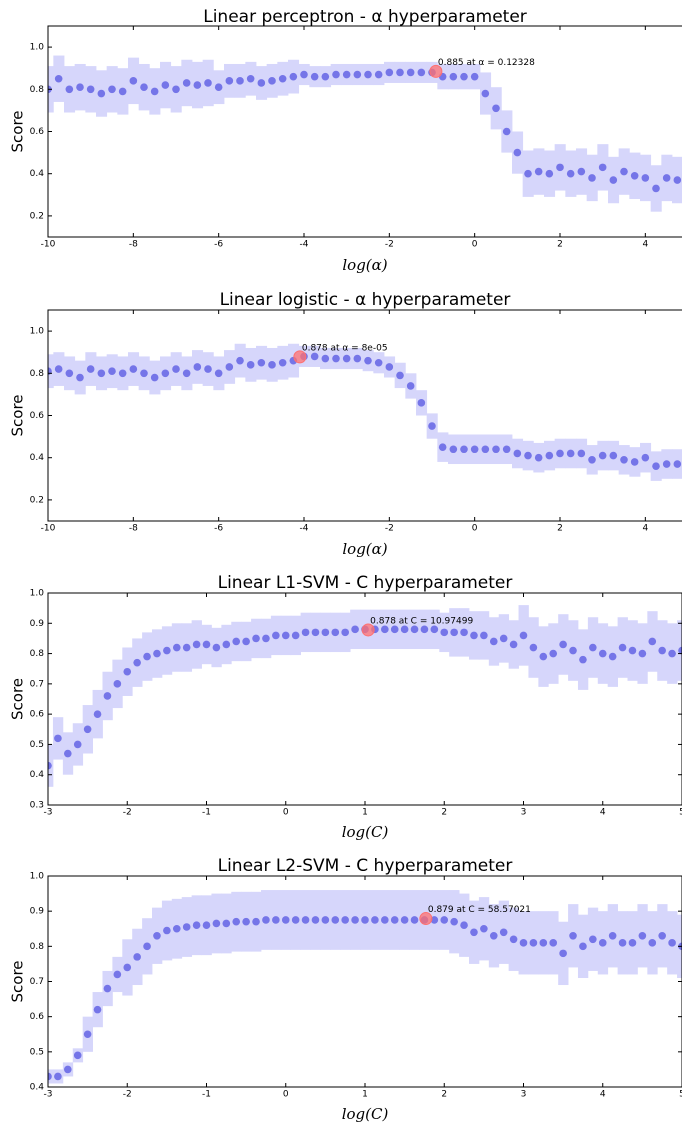 The width and height of the screenshot is (682, 1124). I want to click on y-tick-label: 0.6, so click(37, 715).